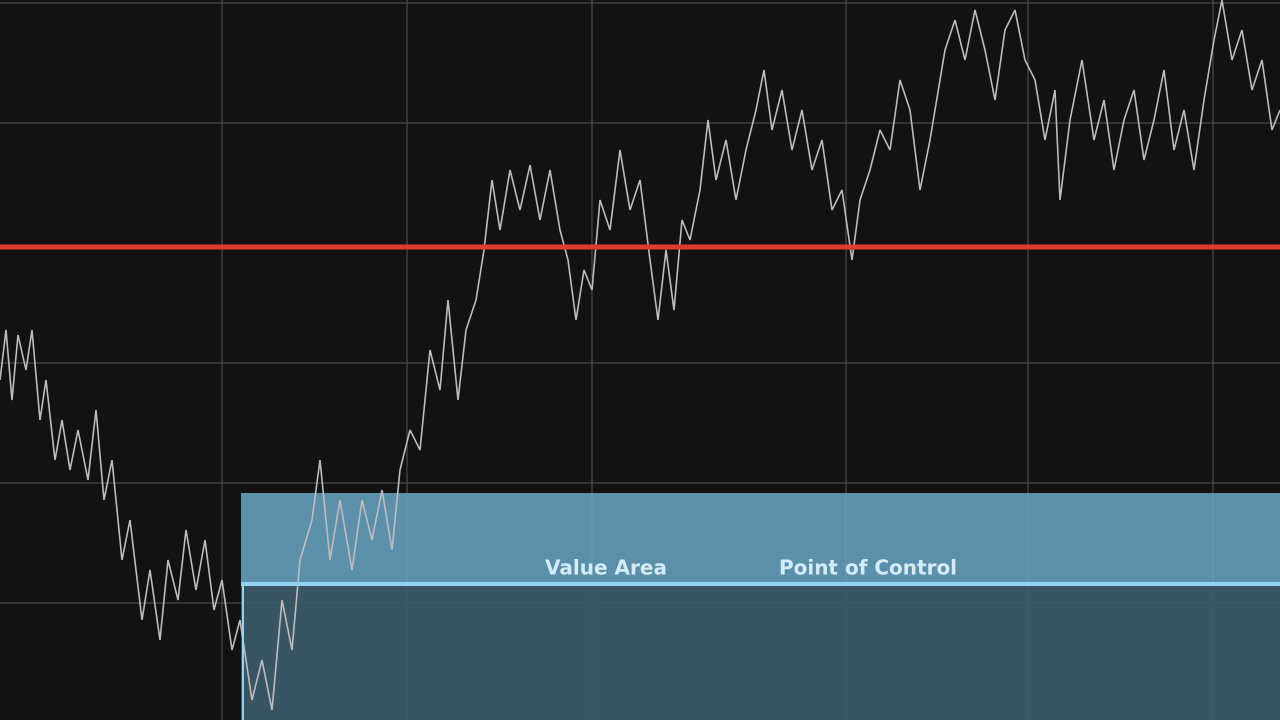 Image resolution: width=1280 pixels, height=720 pixels. I want to click on point-of-control-label: Point of Control, so click(868, 568).